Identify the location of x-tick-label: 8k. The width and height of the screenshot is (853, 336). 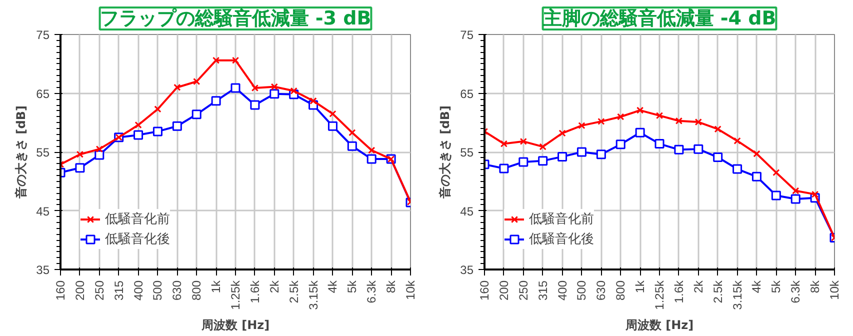
(815, 287).